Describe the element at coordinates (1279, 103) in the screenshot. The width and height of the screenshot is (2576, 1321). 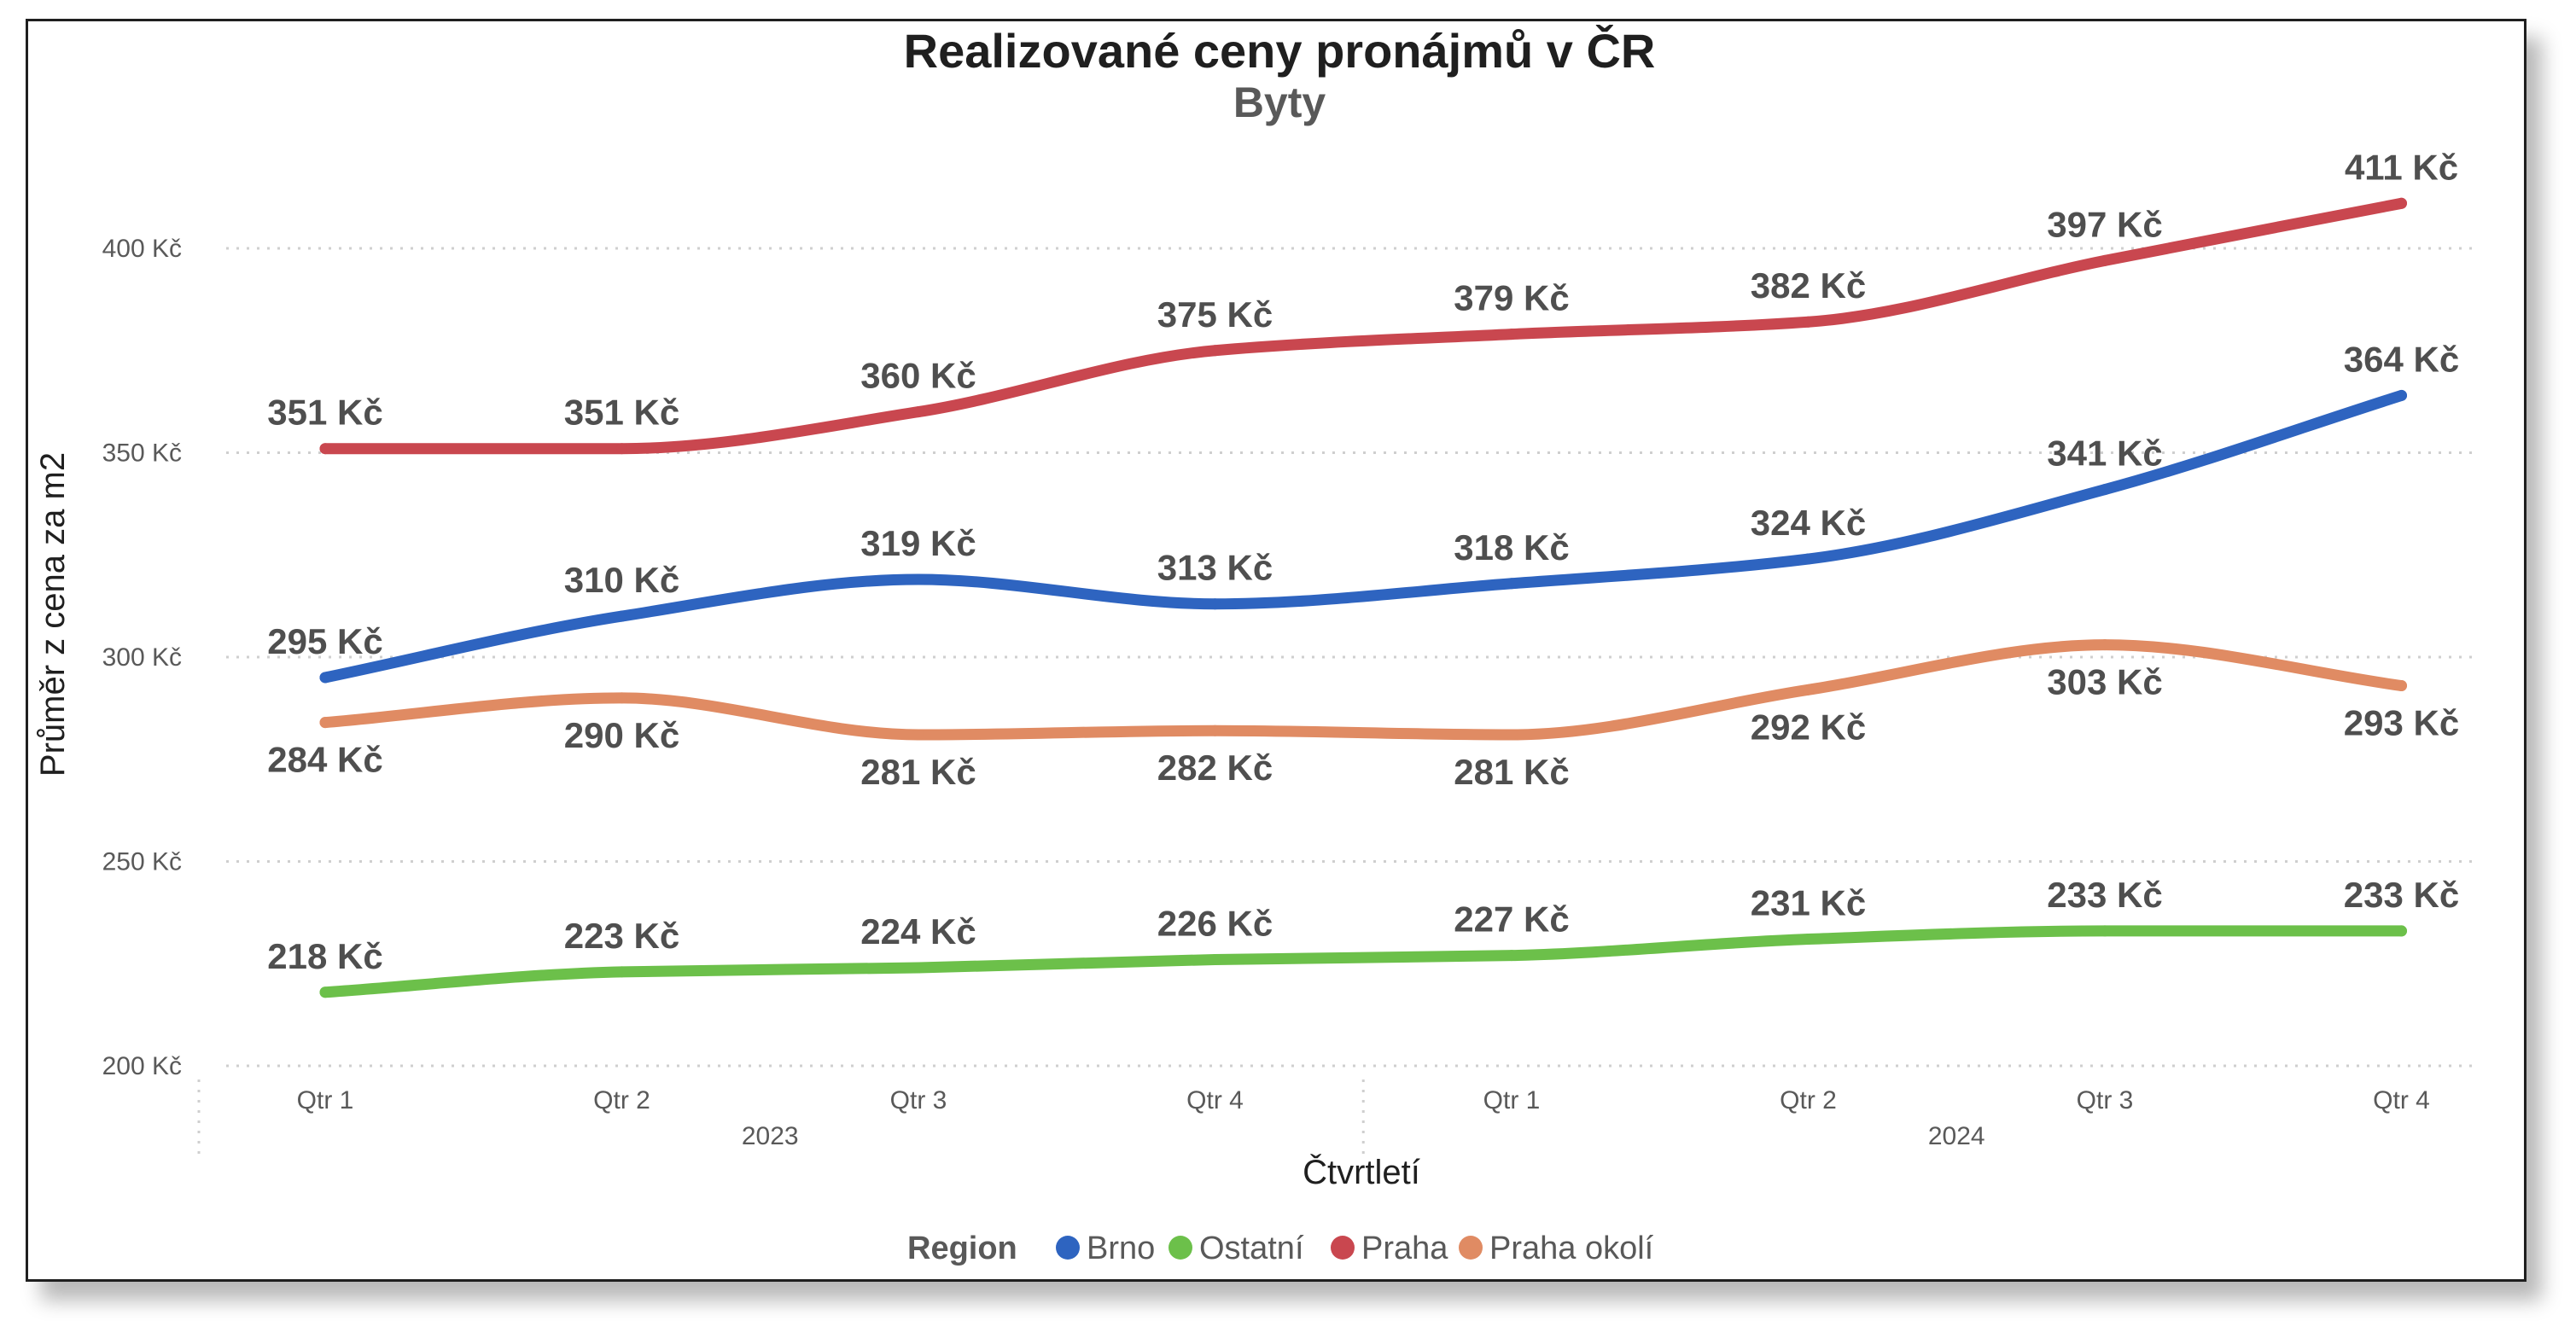
I see `chart-subtitle: Byty` at that location.